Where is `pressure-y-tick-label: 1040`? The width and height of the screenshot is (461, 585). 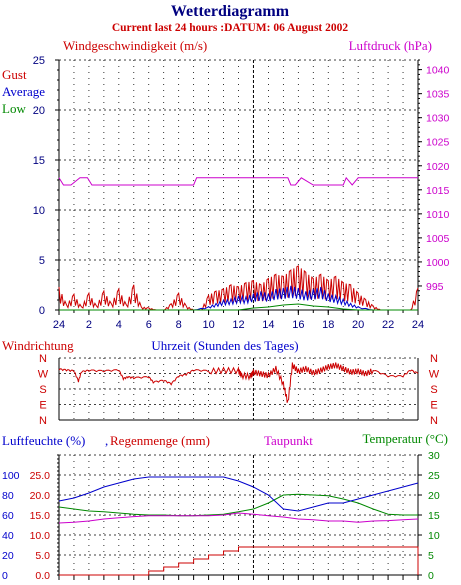
pressure-y-tick-label: 1040 is located at coordinates (438, 71).